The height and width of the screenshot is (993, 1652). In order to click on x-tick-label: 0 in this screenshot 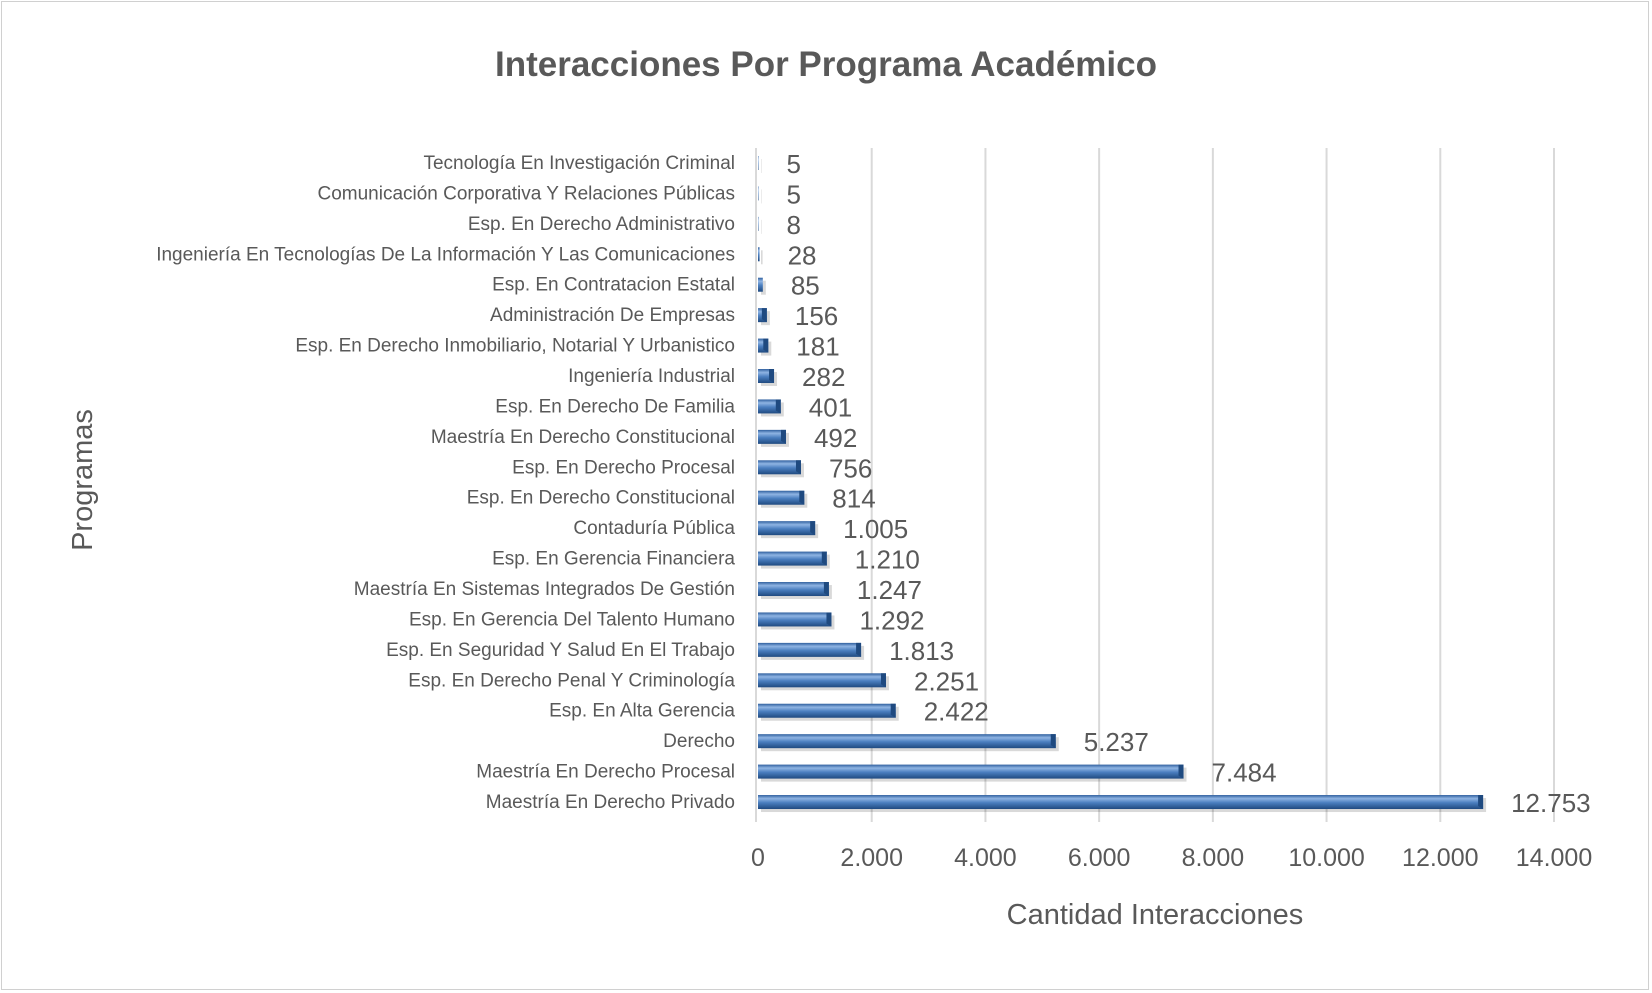, I will do `click(758, 858)`.